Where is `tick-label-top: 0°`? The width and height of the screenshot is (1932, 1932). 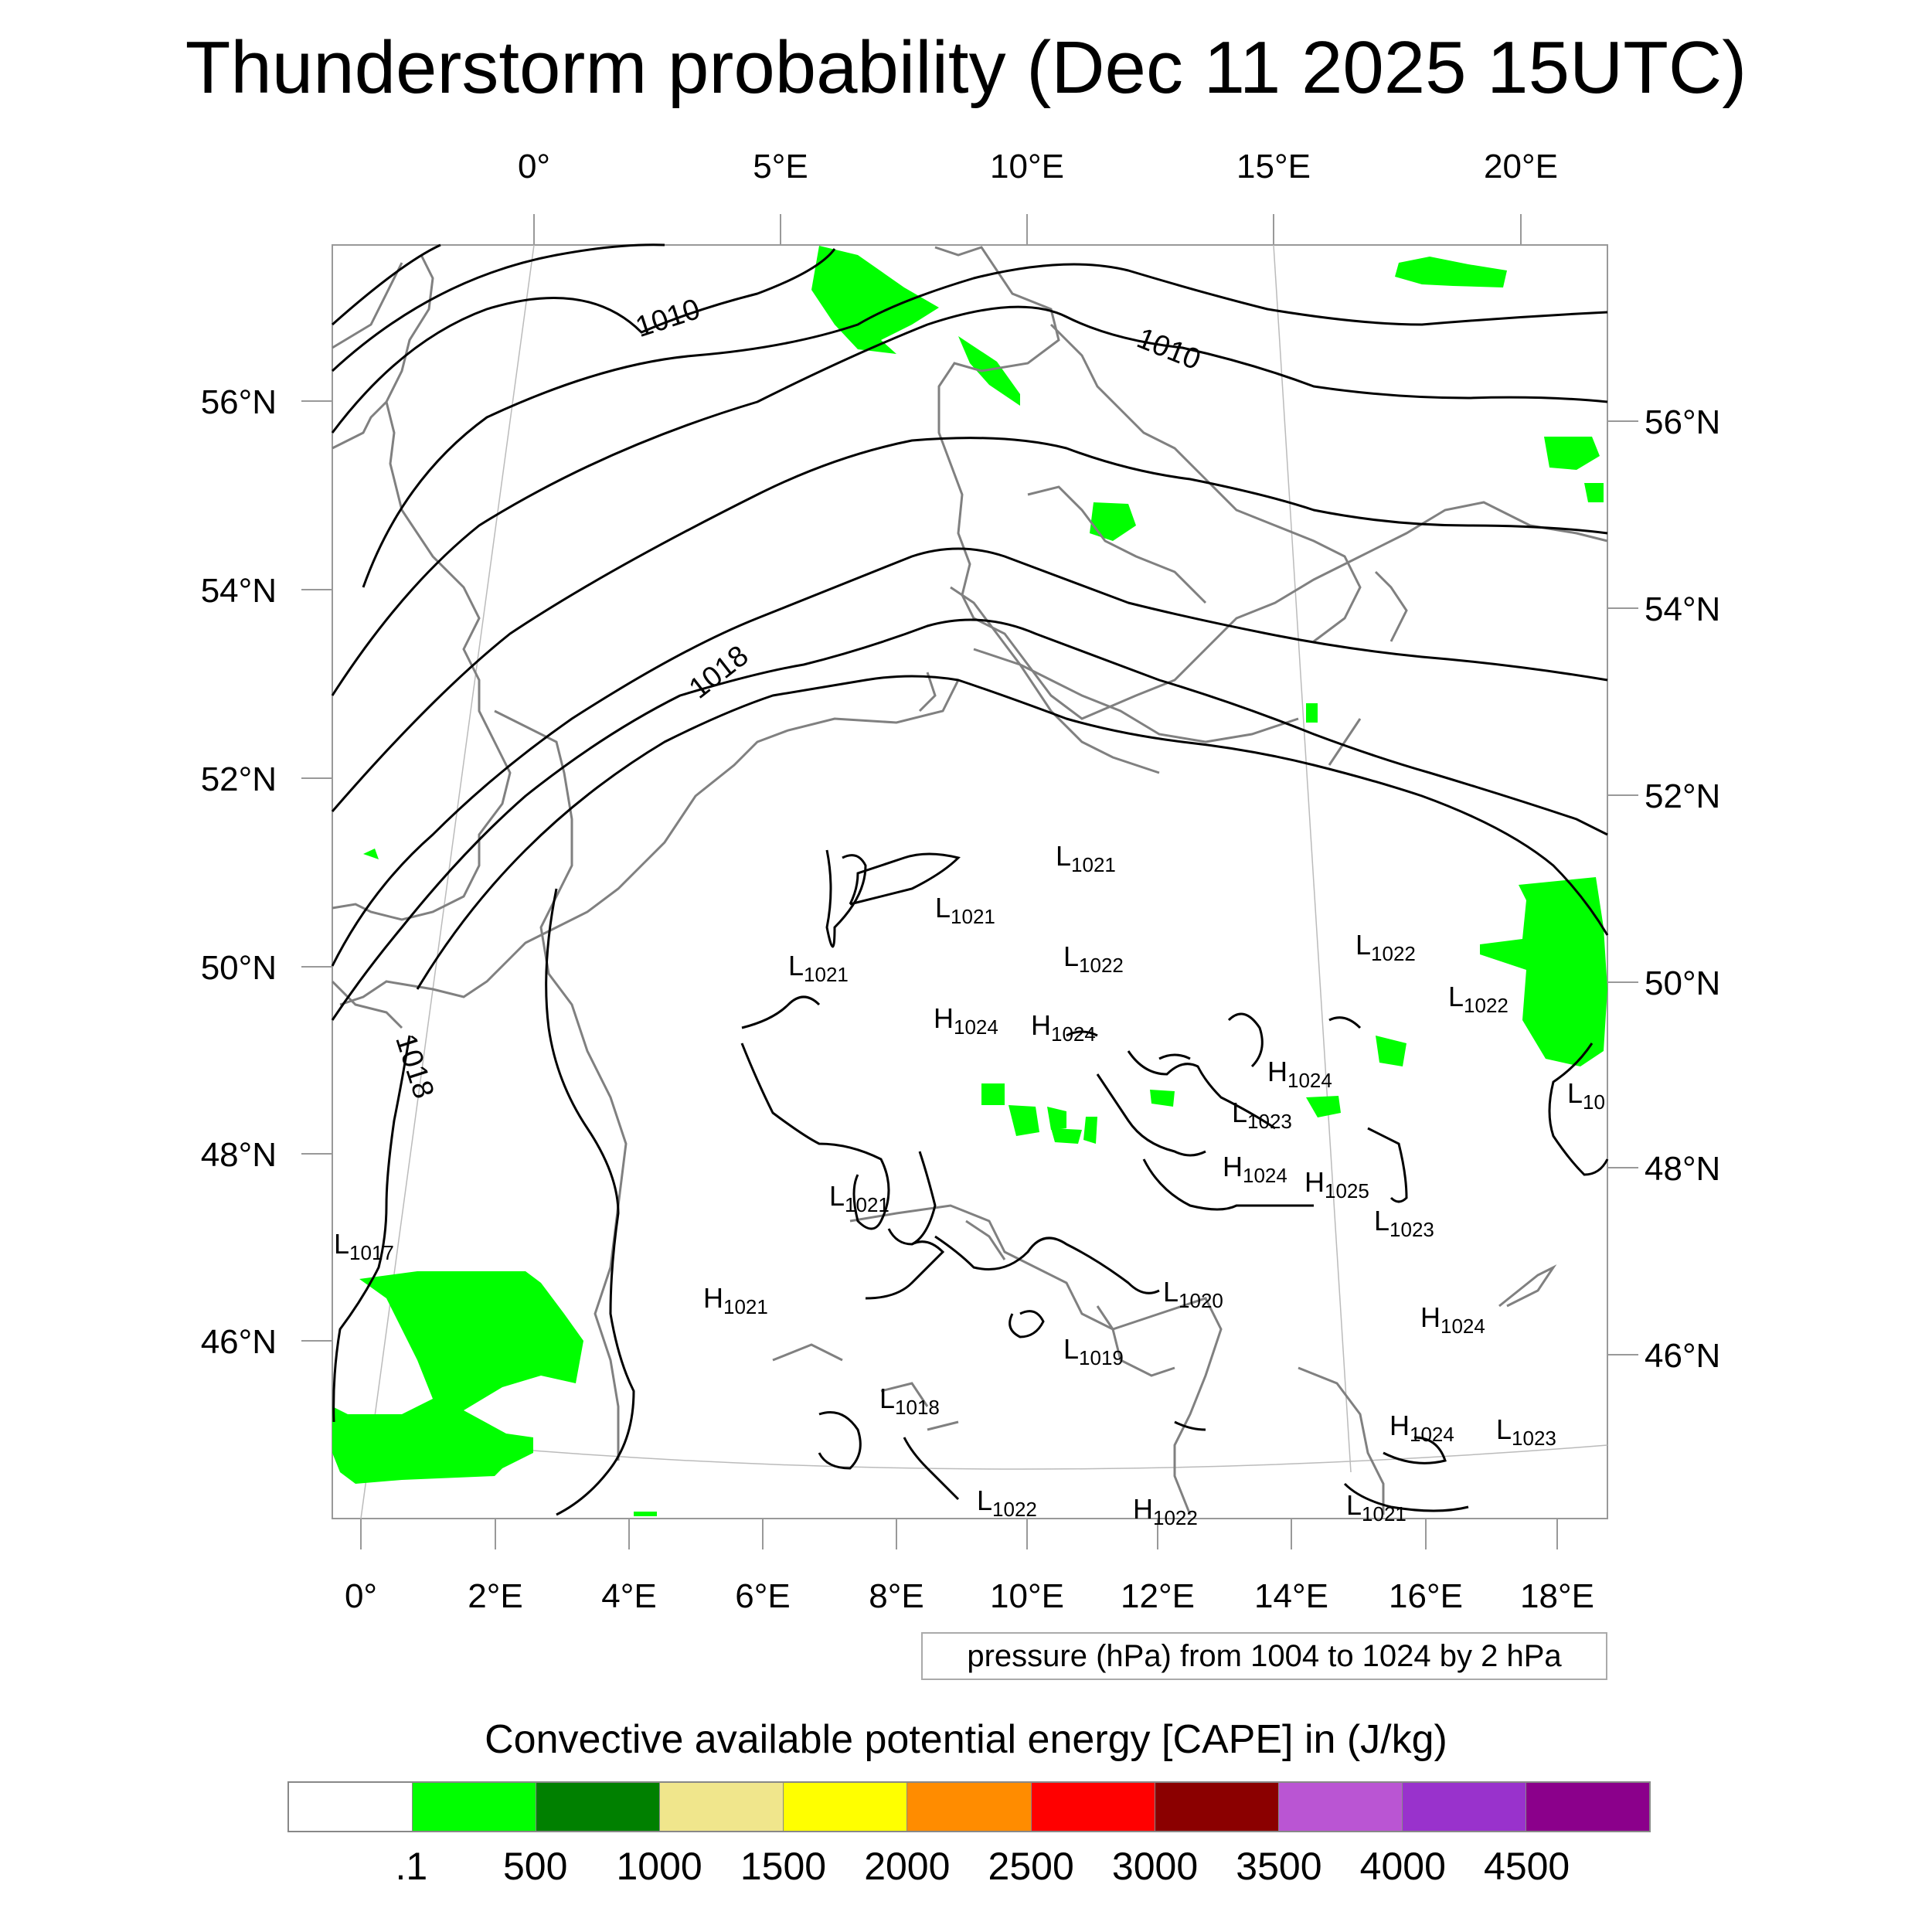 tick-label-top: 0° is located at coordinates (534, 167).